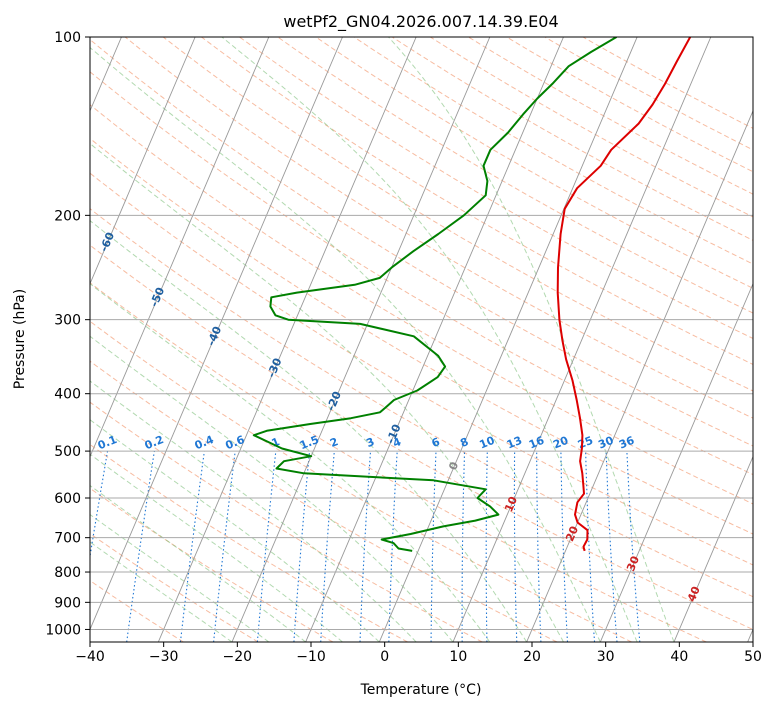 This screenshot has width=775, height=712. I want to click on y-tick-label: 700, so click(67, 539).